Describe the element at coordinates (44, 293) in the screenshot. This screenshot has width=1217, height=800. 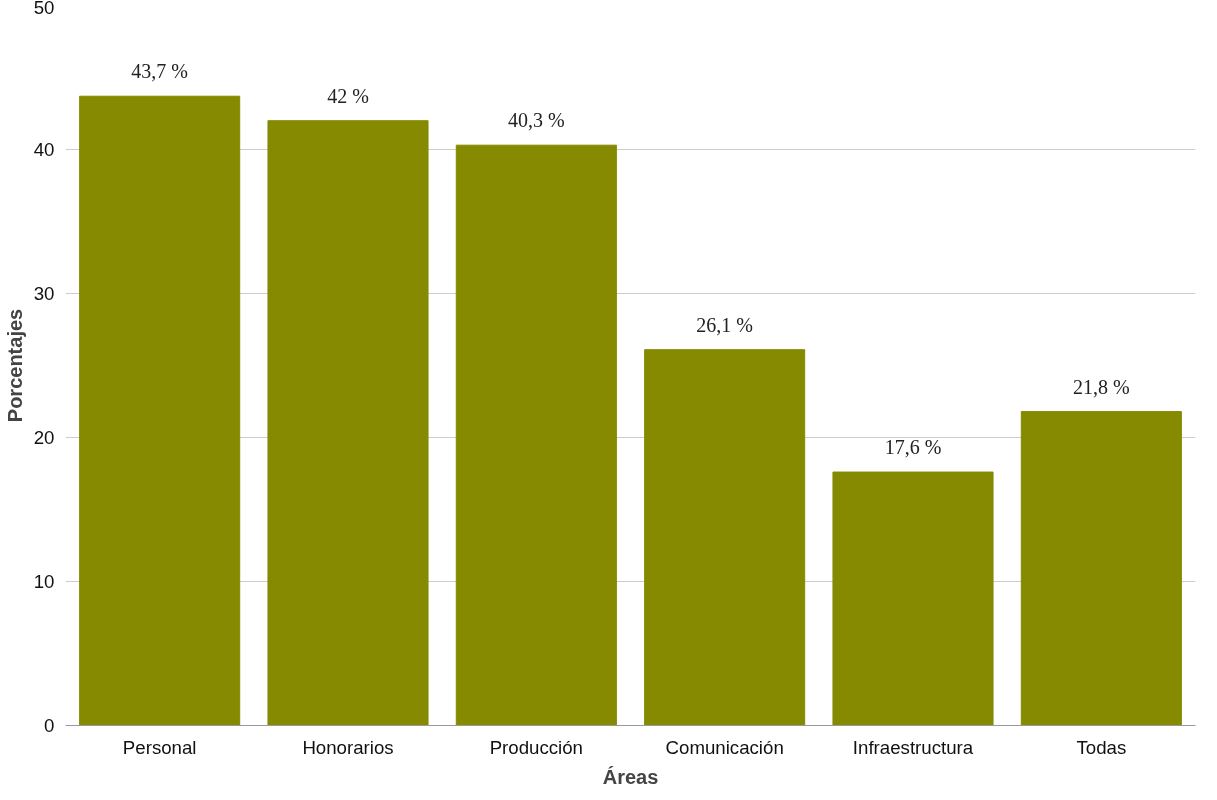
I see `y-tick-label: 30` at that location.